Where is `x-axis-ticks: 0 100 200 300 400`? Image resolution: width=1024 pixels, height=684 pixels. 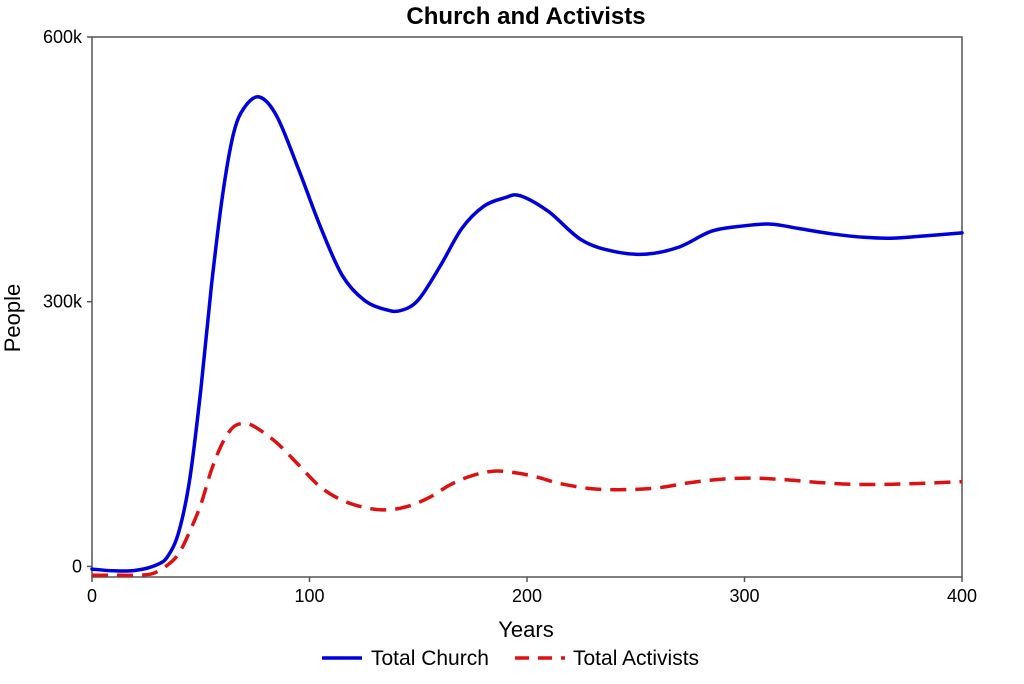
x-axis-ticks: 0 100 200 300 400 is located at coordinates (532, 591).